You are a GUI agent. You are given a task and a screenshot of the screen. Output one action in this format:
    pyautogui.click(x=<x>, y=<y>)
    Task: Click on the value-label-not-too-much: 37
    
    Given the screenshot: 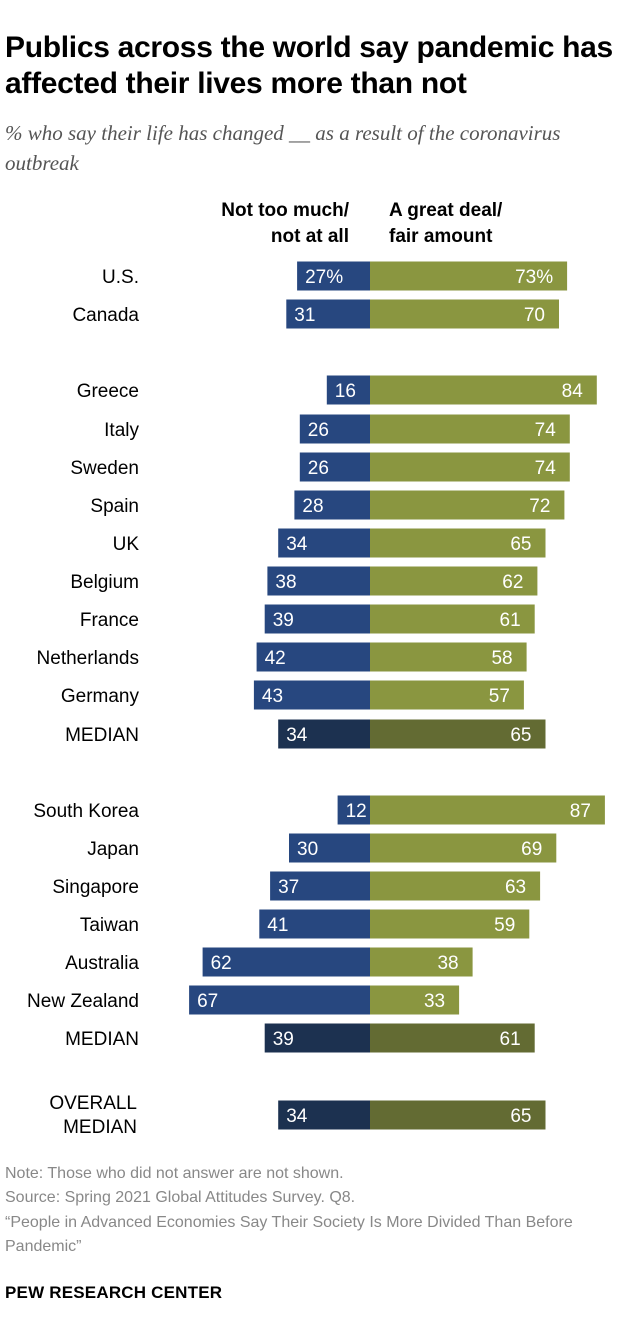 What is the action you would take?
    pyautogui.click(x=288, y=887)
    